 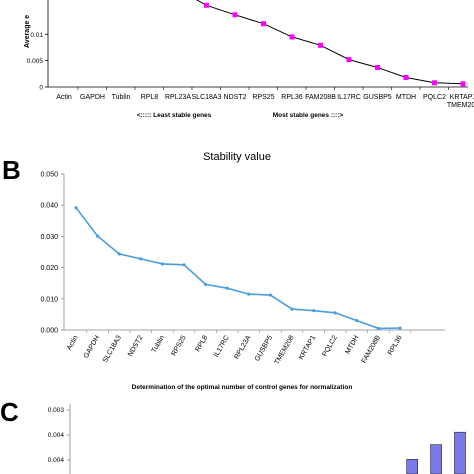 I want to click on y-tick-label: 0.020, so click(x=49, y=268).